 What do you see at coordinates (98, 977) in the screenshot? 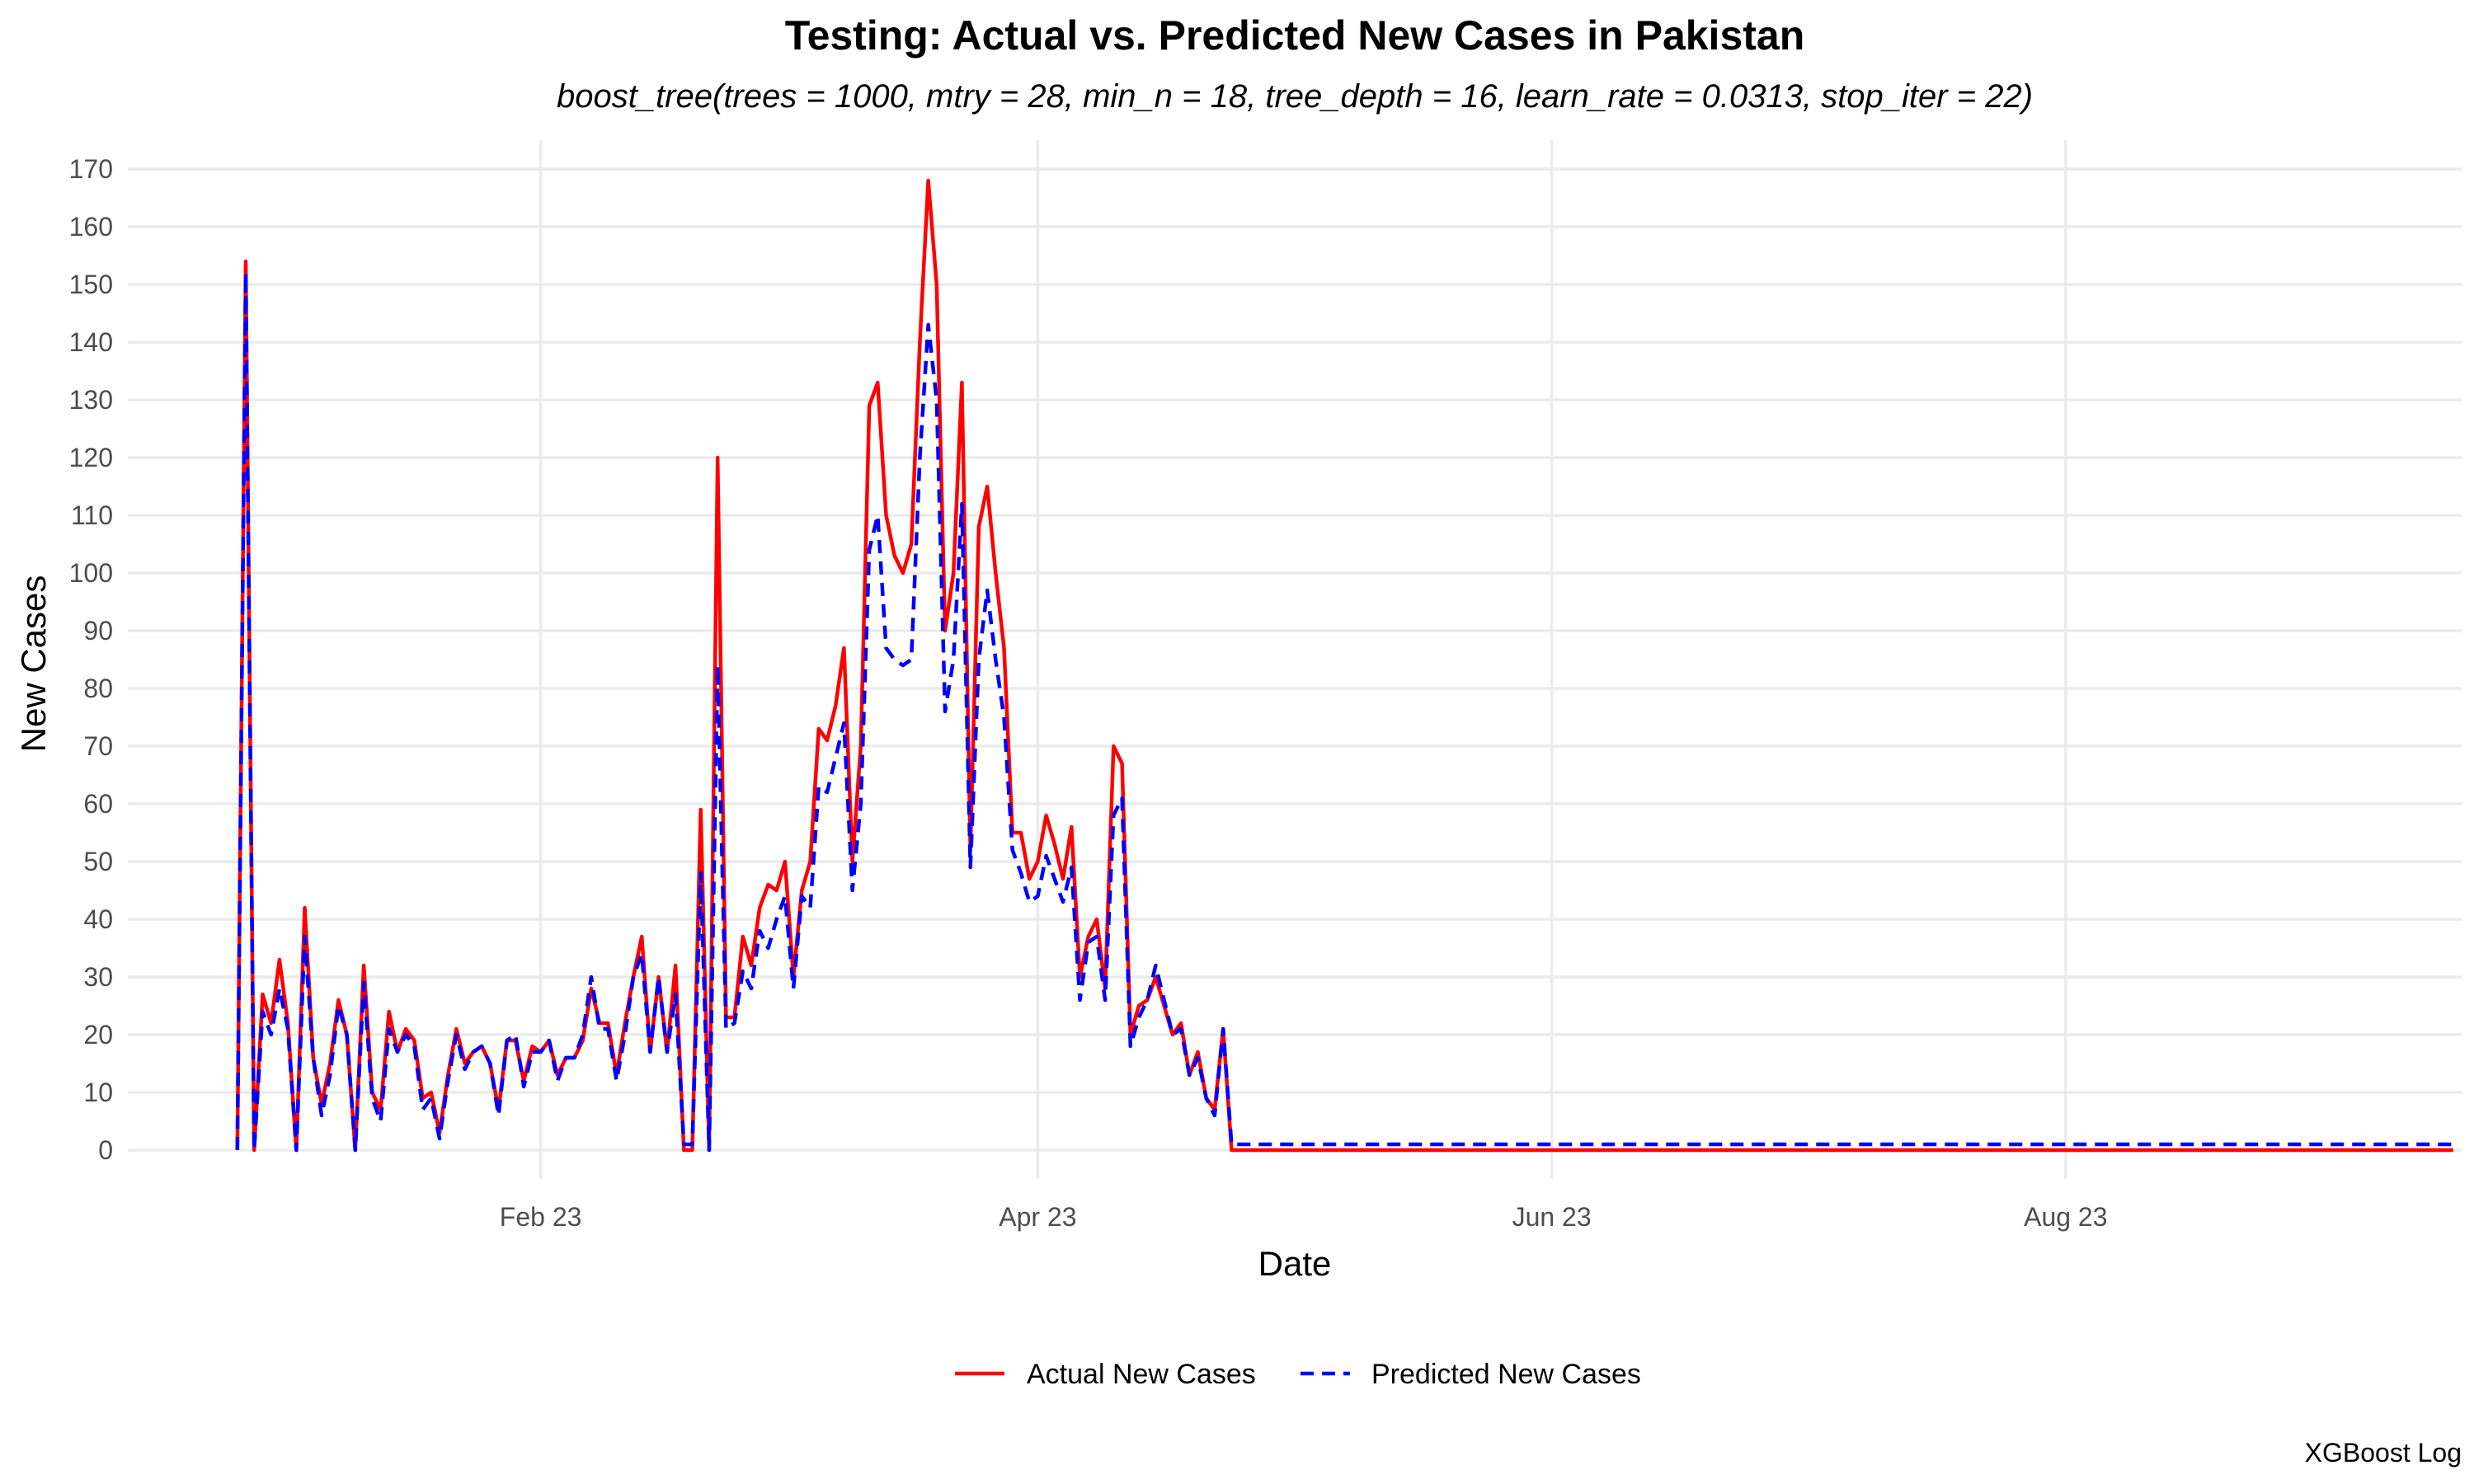
I see `y-tick-label: 30` at bounding box center [98, 977].